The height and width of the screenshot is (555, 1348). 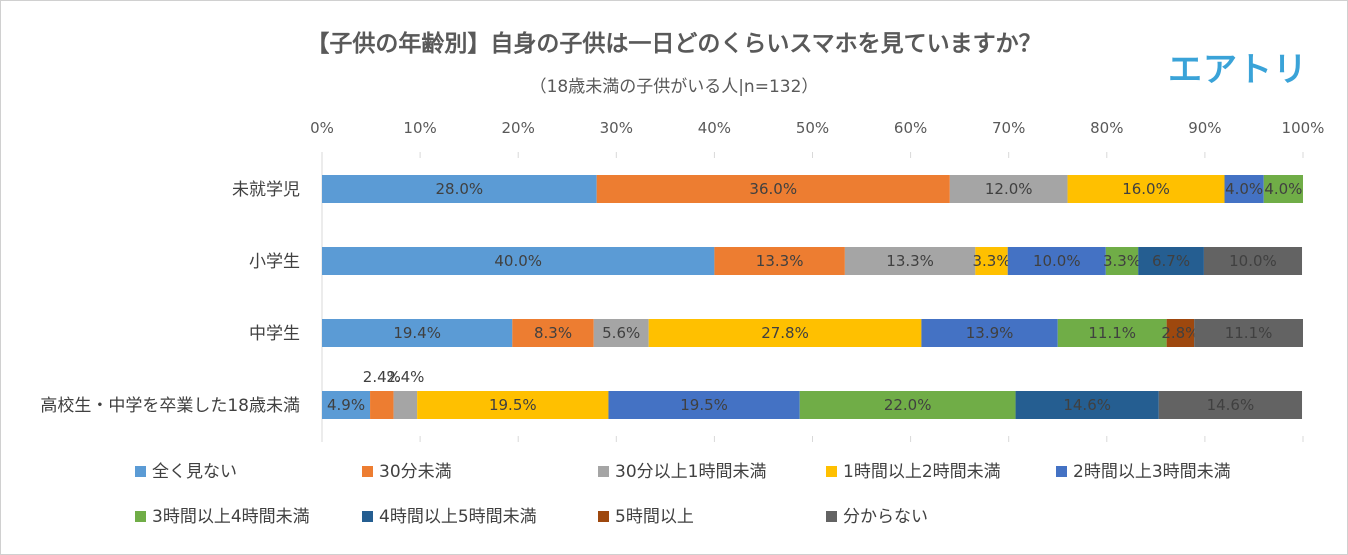 What do you see at coordinates (690, 472) in the screenshot?
I see `legend-label: 30分以上1時間未満` at bounding box center [690, 472].